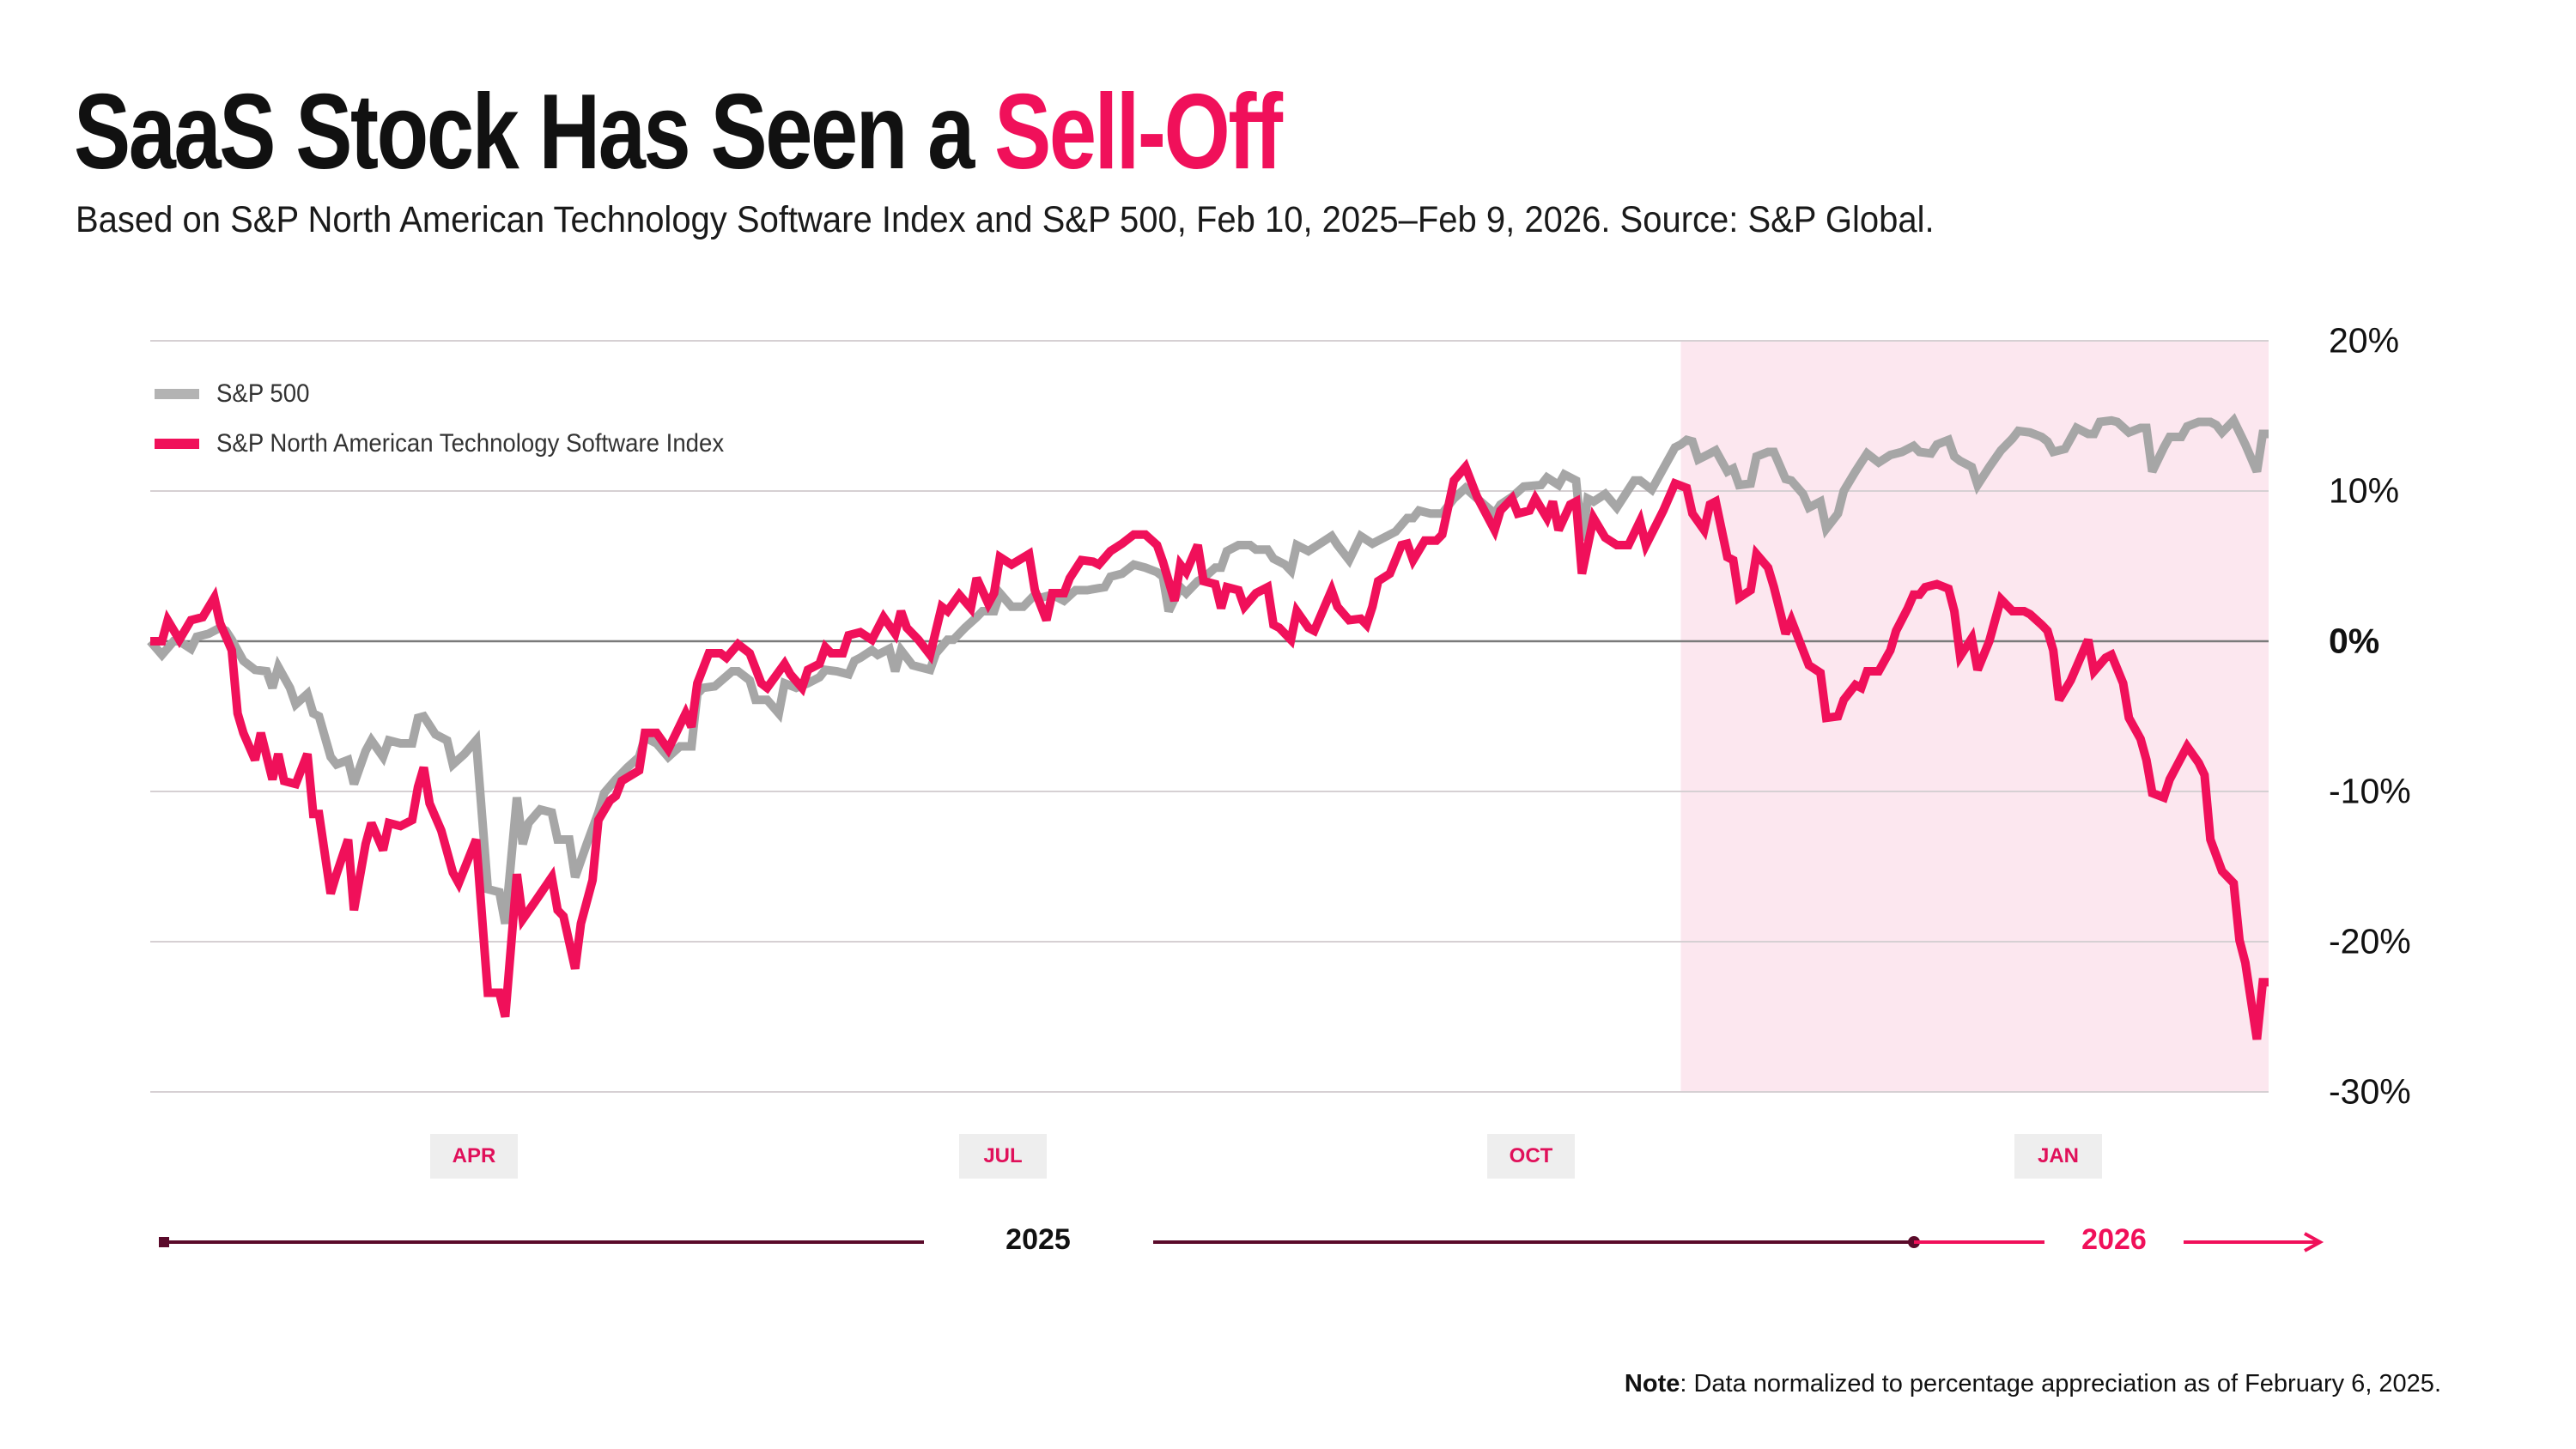 Image resolution: width=2576 pixels, height=1449 pixels. What do you see at coordinates (1138, 132) in the screenshot?
I see `title-highlight: Sell-Off` at bounding box center [1138, 132].